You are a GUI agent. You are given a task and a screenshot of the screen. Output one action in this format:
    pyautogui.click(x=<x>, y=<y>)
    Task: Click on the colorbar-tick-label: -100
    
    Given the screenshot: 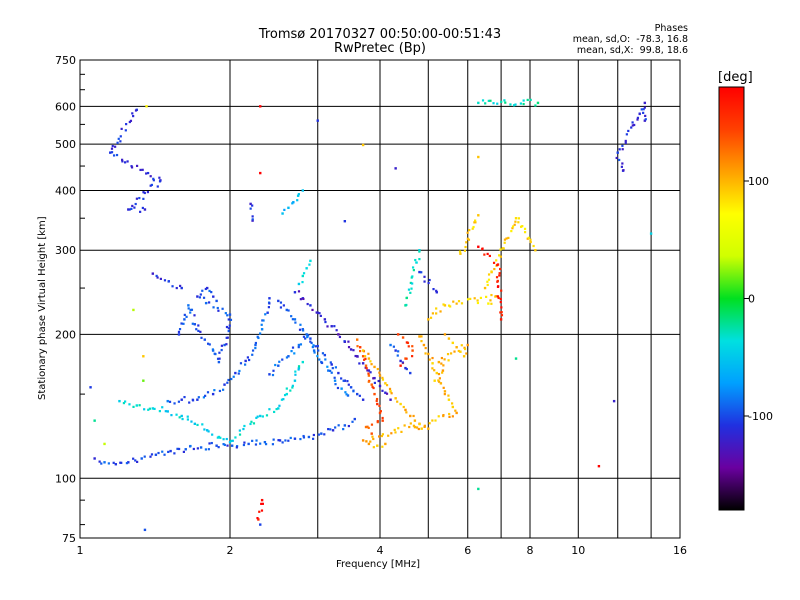 What is the action you would take?
    pyautogui.click(x=760, y=416)
    